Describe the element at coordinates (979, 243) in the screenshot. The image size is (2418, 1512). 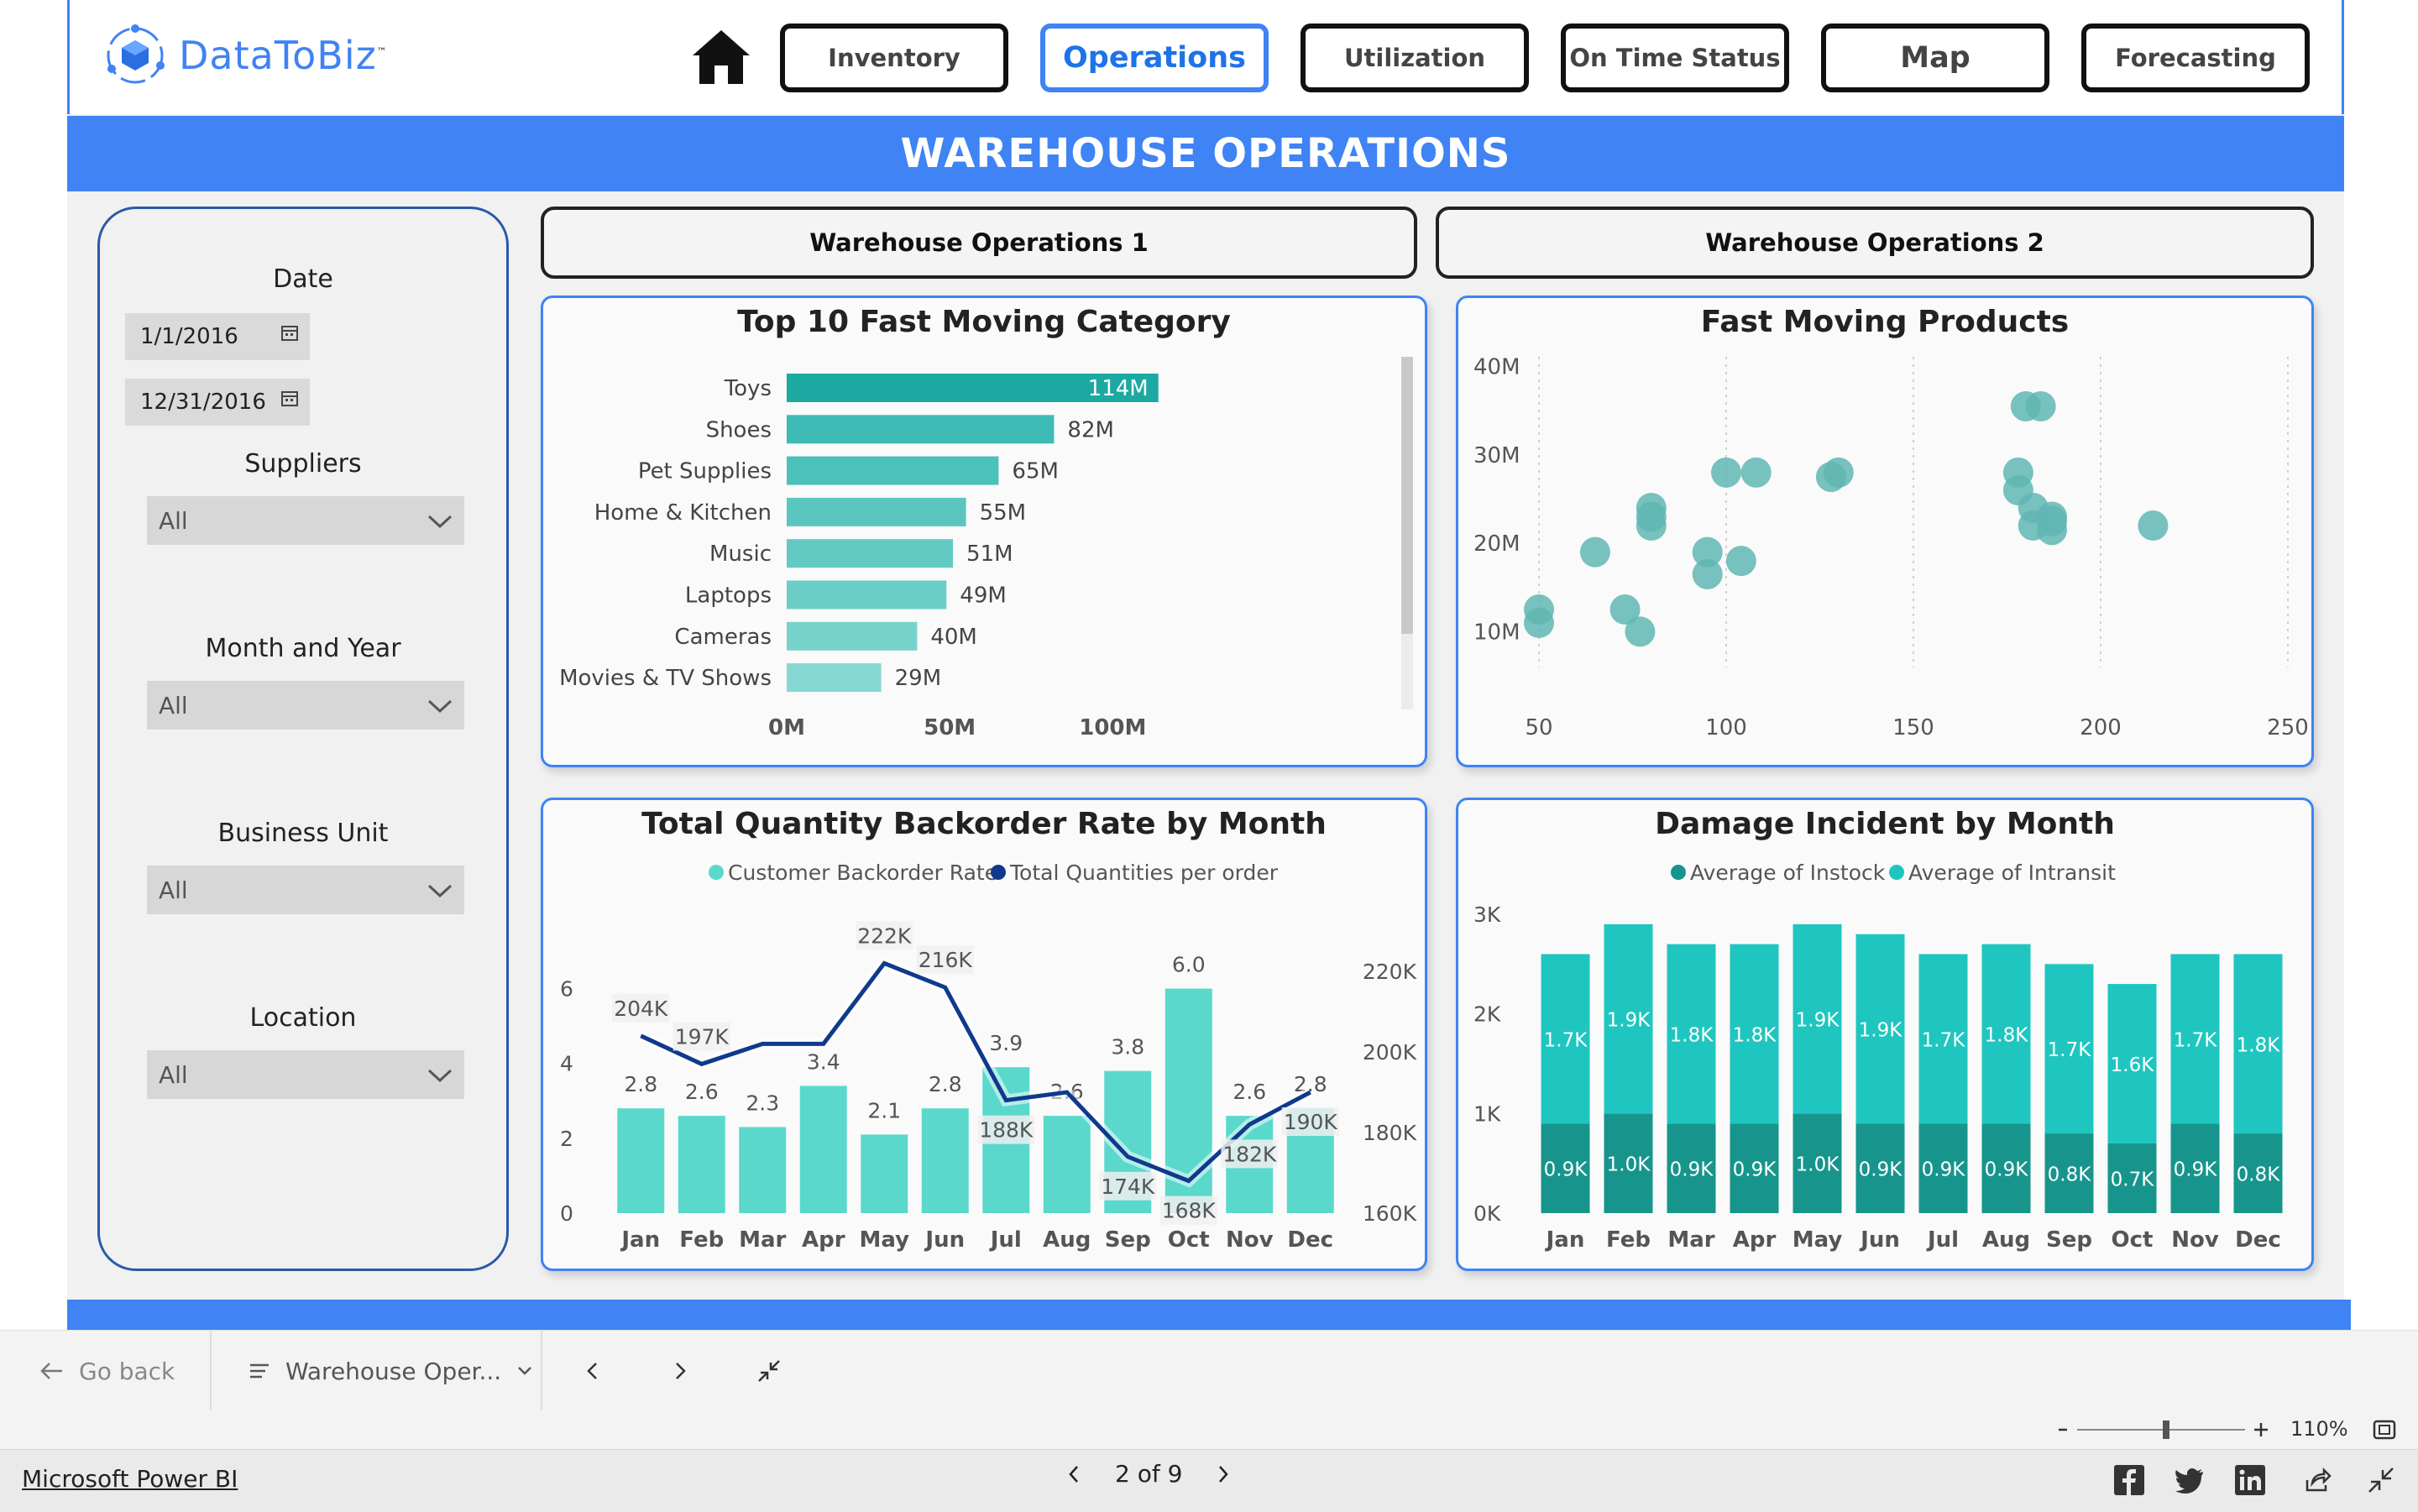
I see `tab-warehouse-operations-1: Warehouse Operations 1` at that location.